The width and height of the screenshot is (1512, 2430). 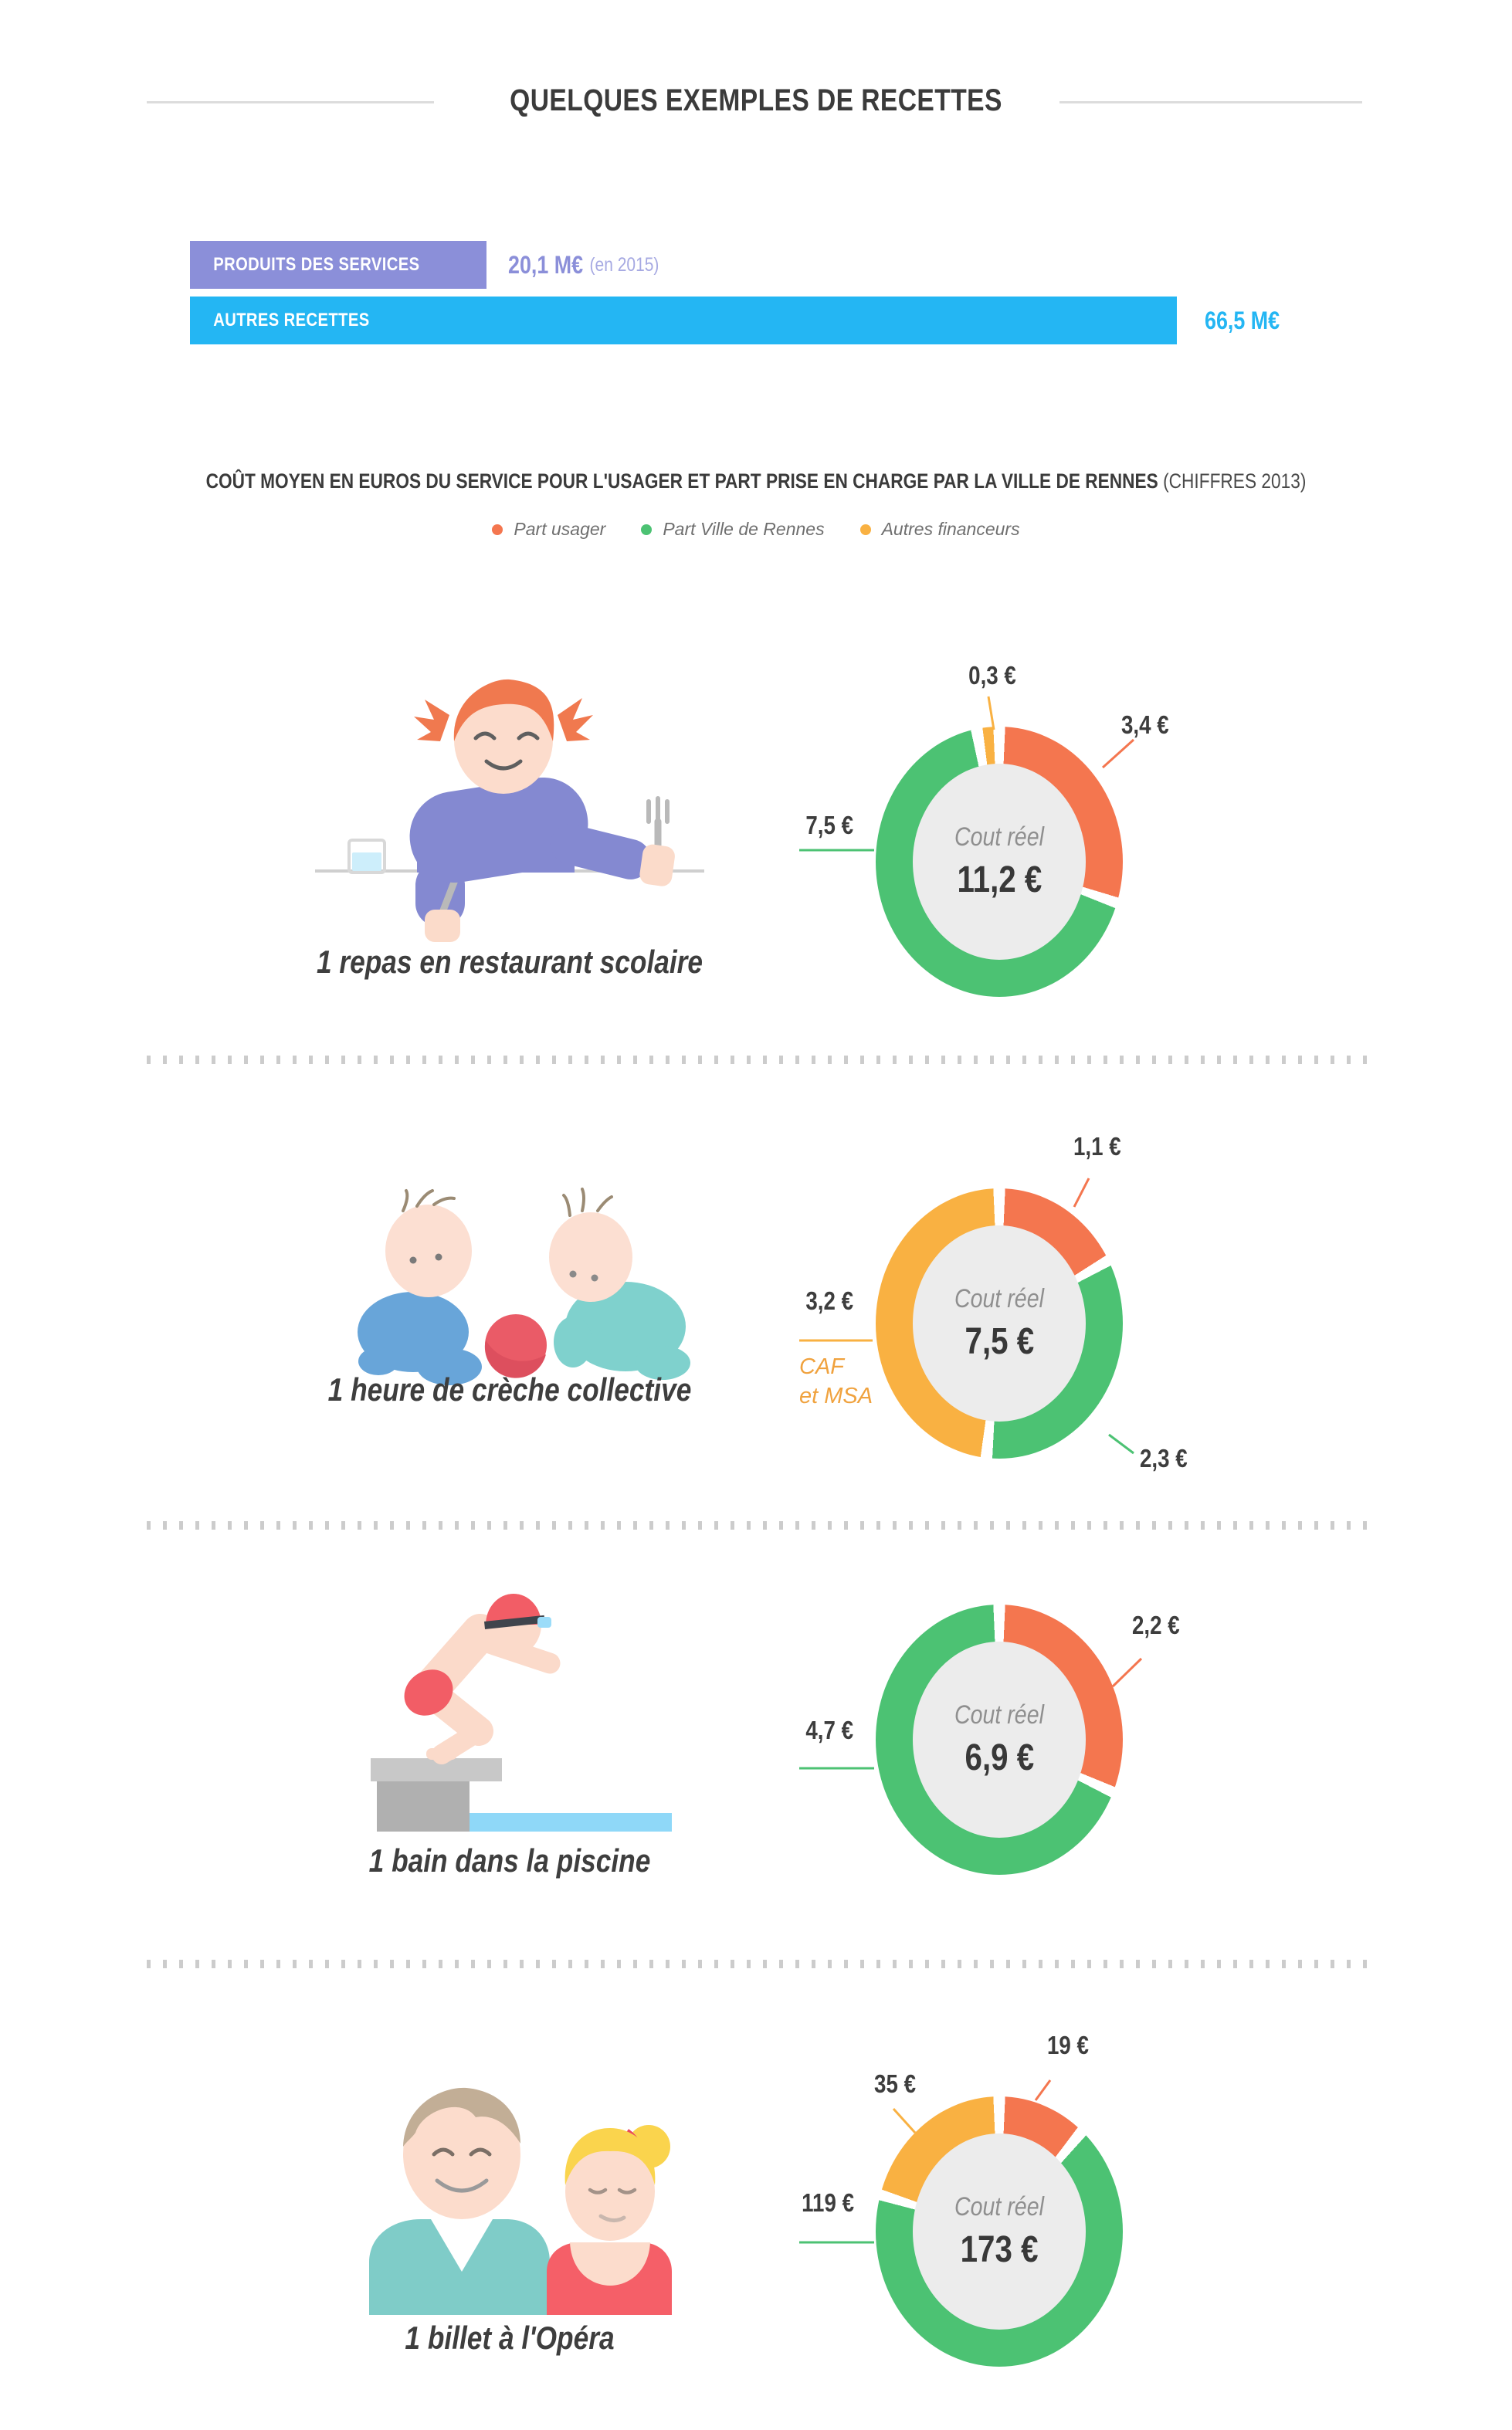 I want to click on value-label-usager: 1,1 €, so click(x=1097, y=1146).